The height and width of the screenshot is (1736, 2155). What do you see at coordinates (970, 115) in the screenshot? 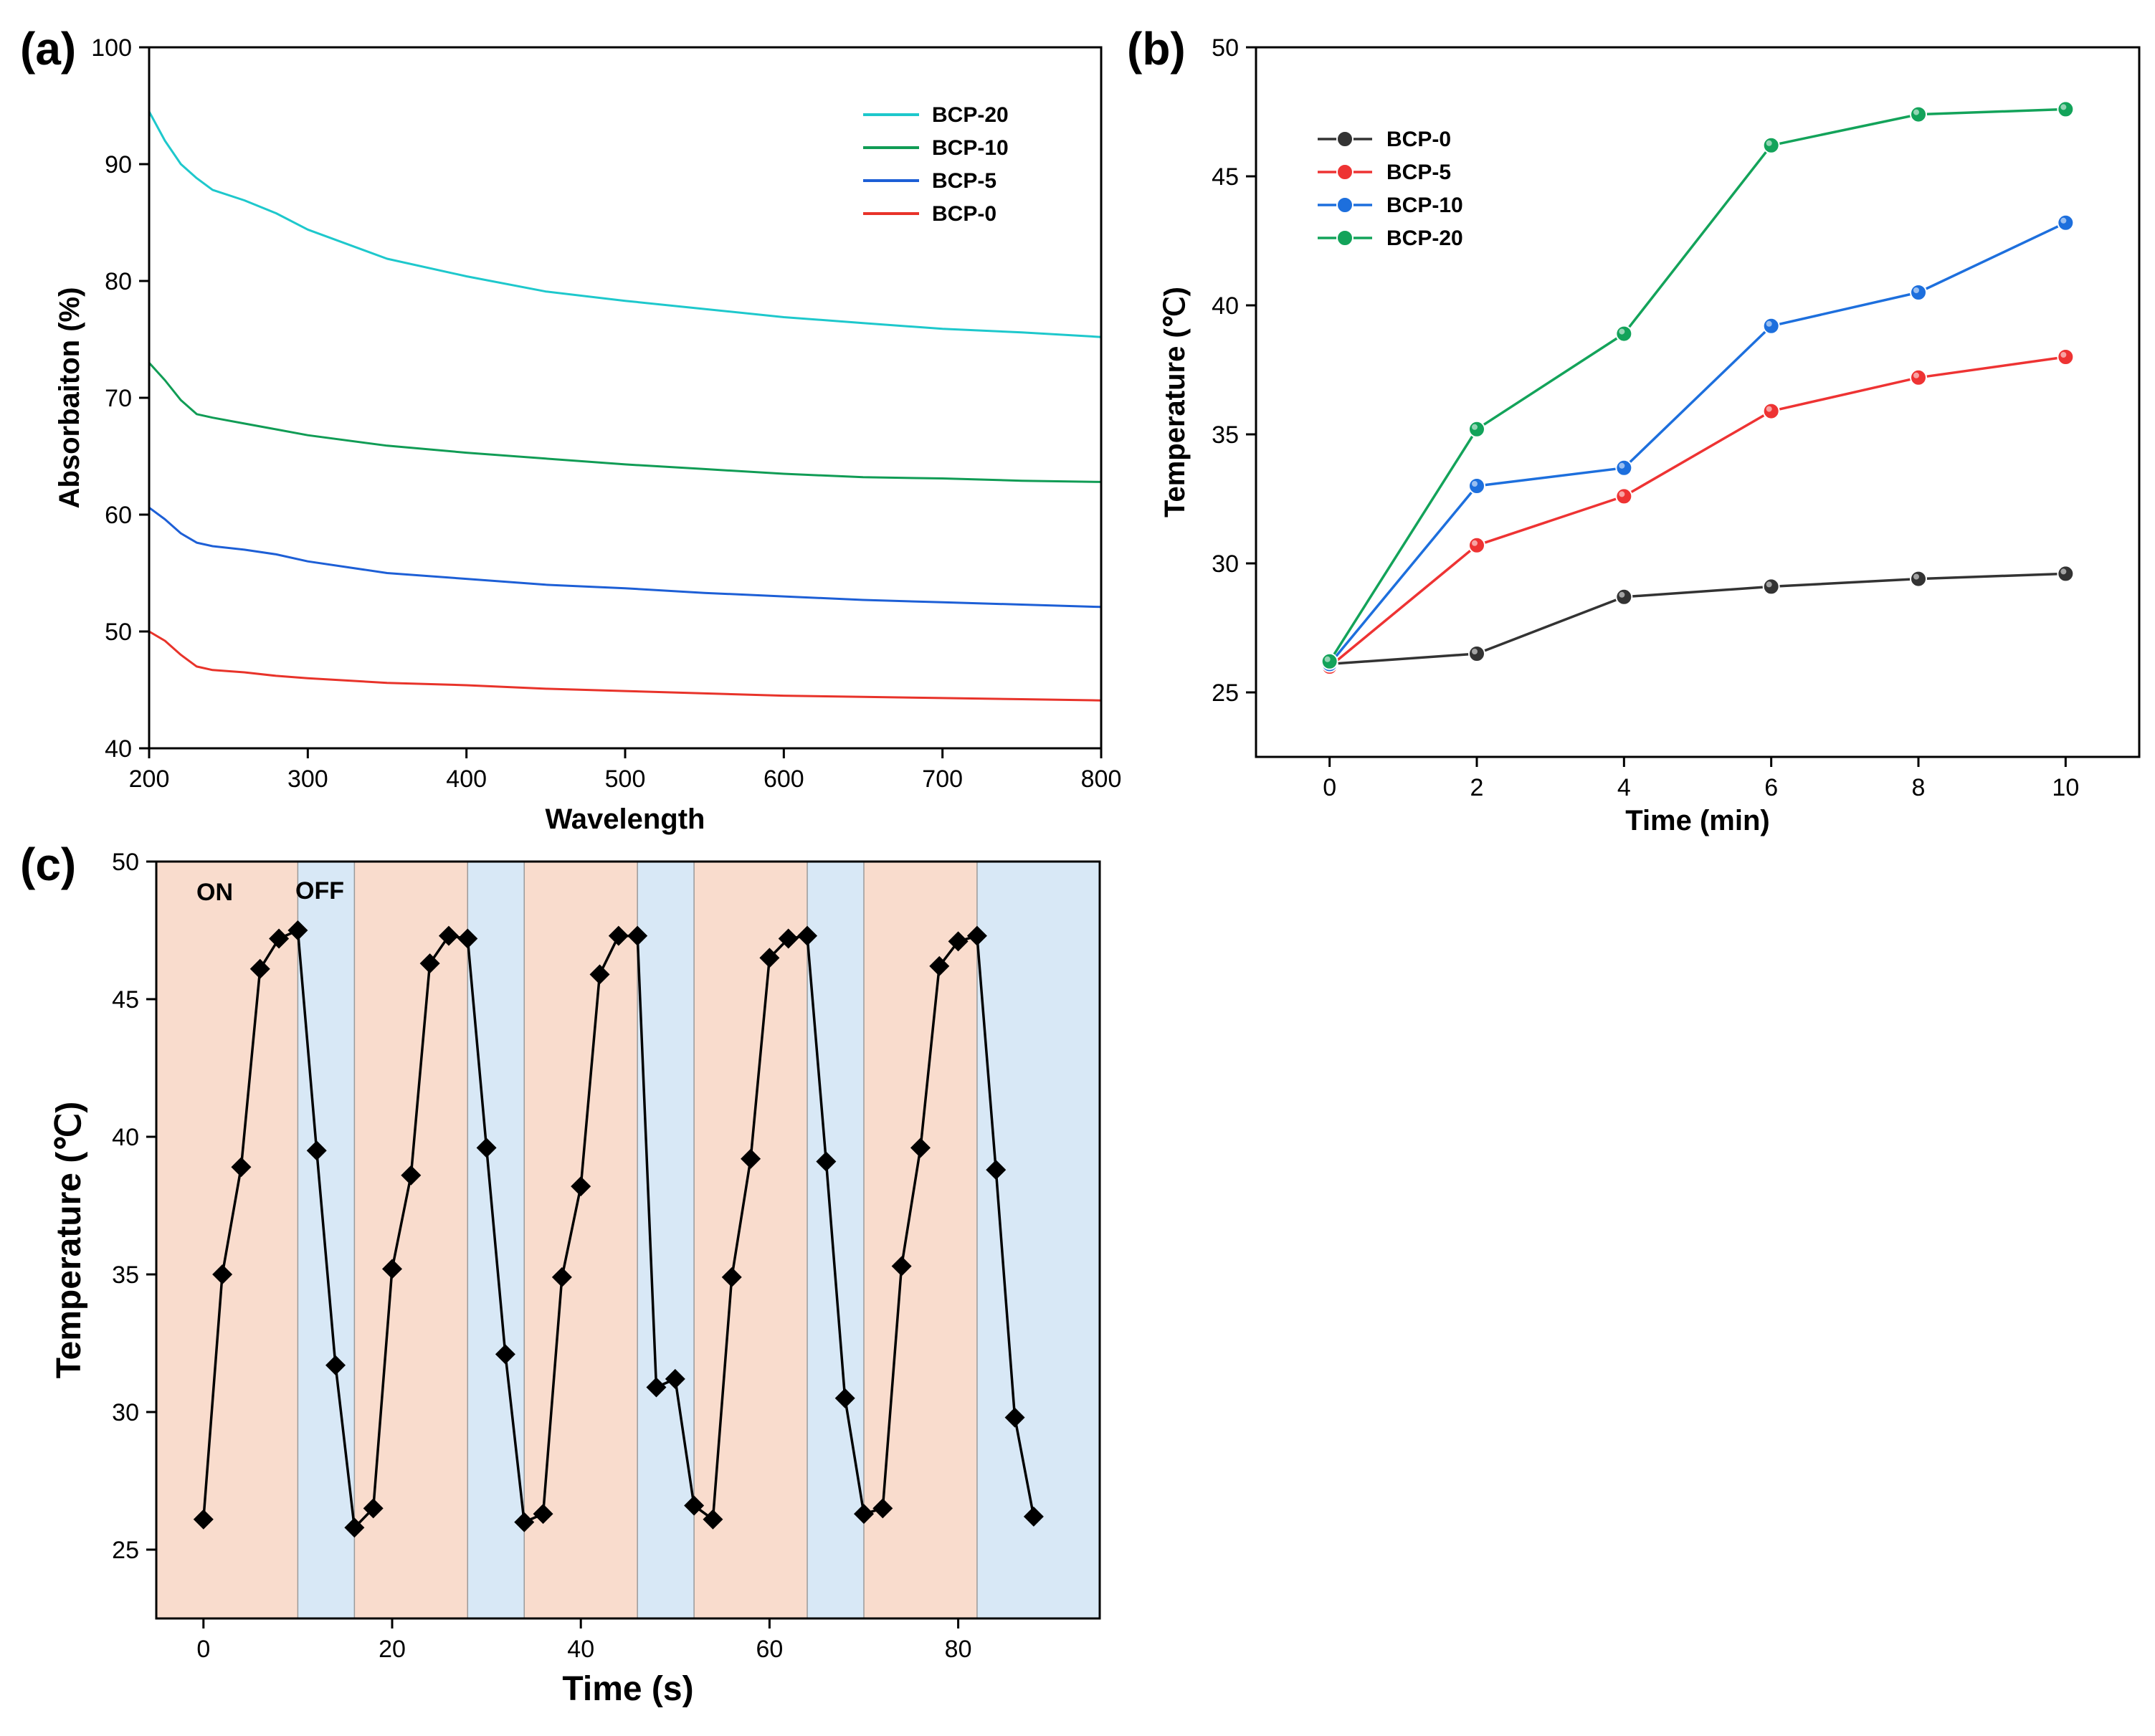
I see `legend-label: BCP-20` at bounding box center [970, 115].